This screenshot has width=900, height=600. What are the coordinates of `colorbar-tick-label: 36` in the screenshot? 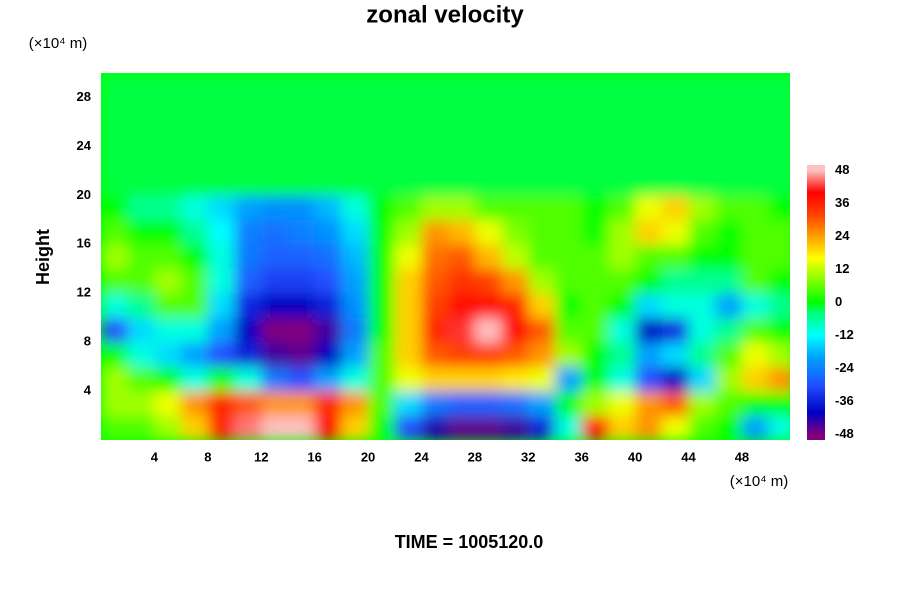 It's located at (842, 202).